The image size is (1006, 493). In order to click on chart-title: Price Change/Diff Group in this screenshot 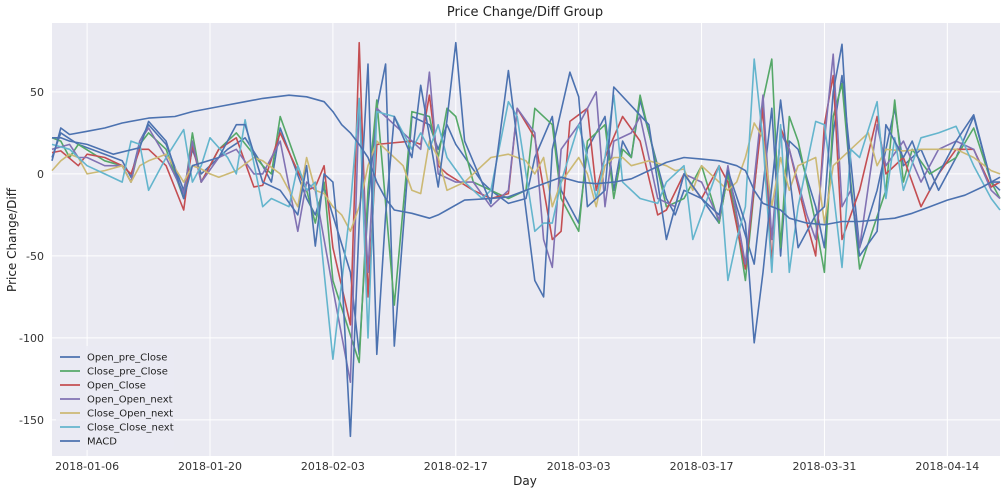, I will do `click(525, 12)`.